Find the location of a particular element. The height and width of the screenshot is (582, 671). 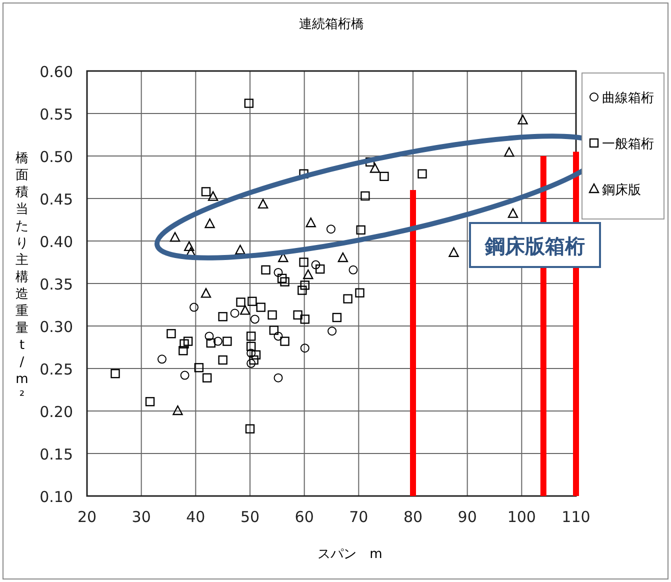

y-tick-label: 0.40 is located at coordinates (56, 242).